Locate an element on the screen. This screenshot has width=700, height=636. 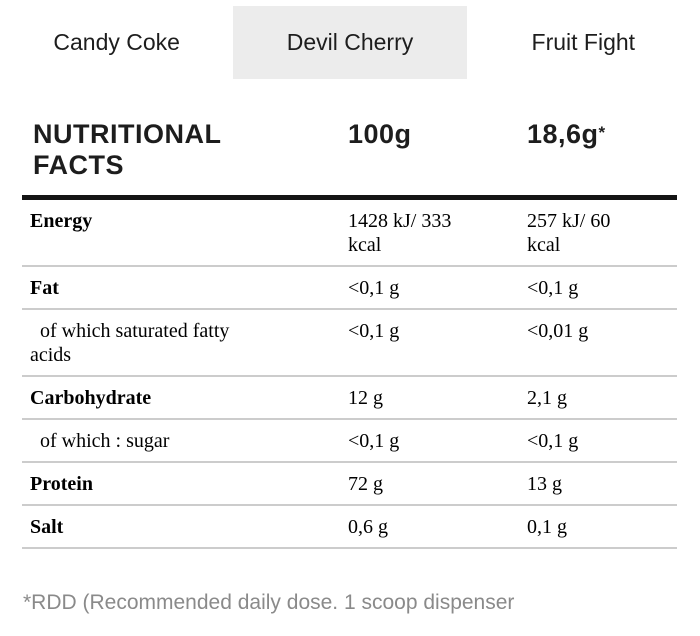
row-value-100g: 0,6 g is located at coordinates (368, 527).